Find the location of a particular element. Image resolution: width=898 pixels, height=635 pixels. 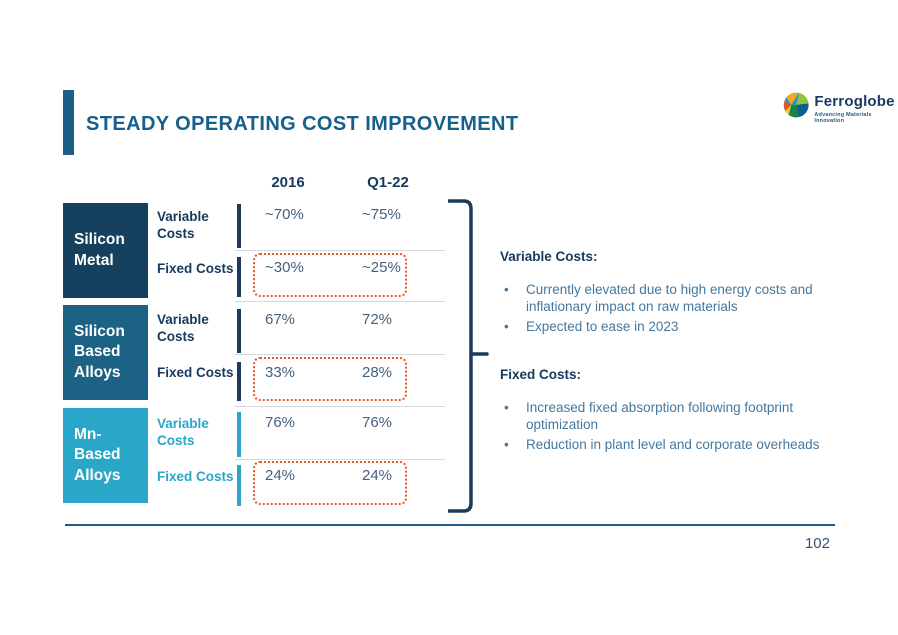

category-block-mn-based-alloys: Mn-Based Alloys is located at coordinates (105, 455).